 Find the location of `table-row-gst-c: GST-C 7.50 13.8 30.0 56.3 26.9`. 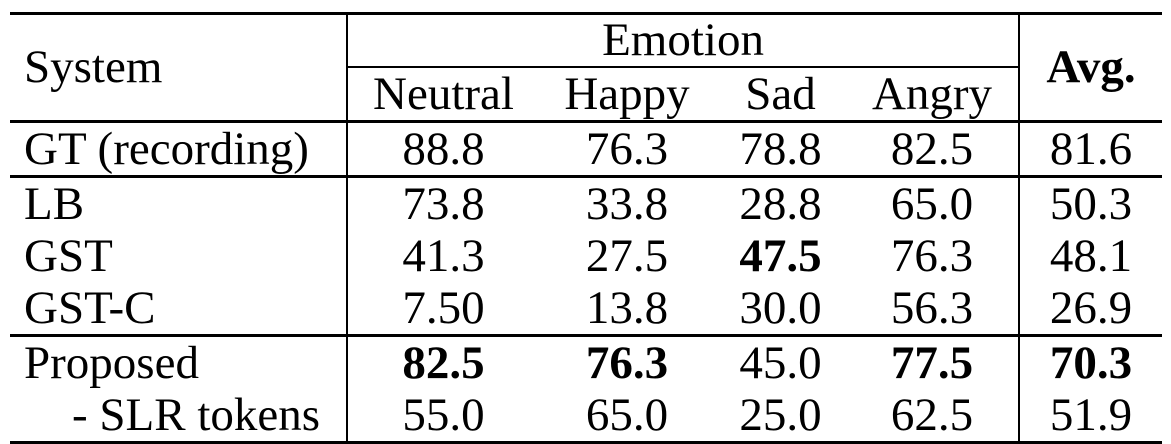

table-row-gst-c: GST-C 7.50 13.8 30.0 56.3 26.9 is located at coordinates (586, 309).